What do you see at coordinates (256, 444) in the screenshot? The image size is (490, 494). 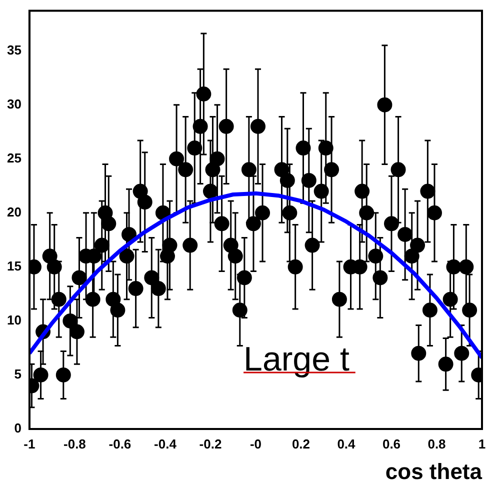 I see `x-tick-label: -0` at bounding box center [256, 444].